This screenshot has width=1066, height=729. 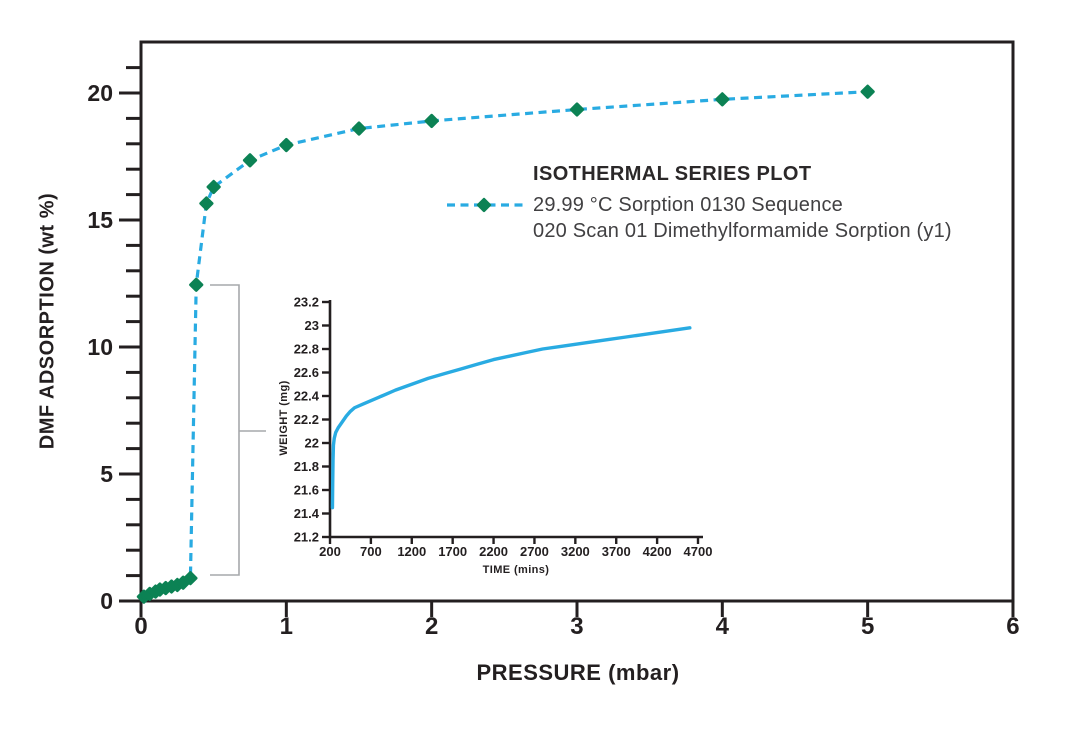 What do you see at coordinates (306, 372) in the screenshot?
I see `inset-y-tick-label: 22.6` at bounding box center [306, 372].